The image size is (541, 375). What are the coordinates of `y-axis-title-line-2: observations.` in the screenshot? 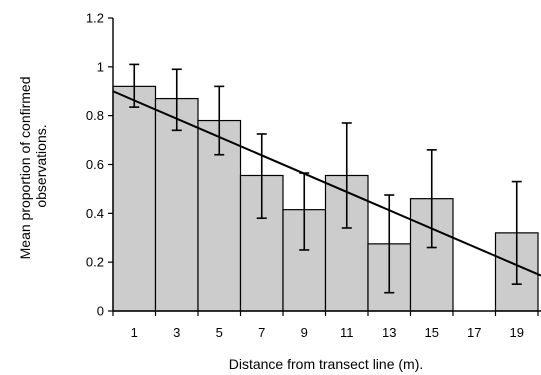 It's located at (41, 165).